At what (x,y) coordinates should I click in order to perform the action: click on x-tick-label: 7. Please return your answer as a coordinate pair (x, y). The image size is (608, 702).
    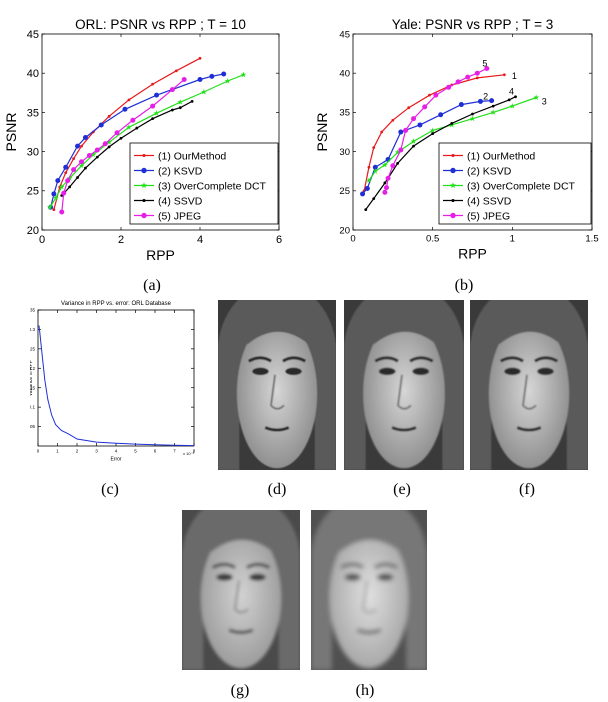
    Looking at the image, I should click on (174, 451).